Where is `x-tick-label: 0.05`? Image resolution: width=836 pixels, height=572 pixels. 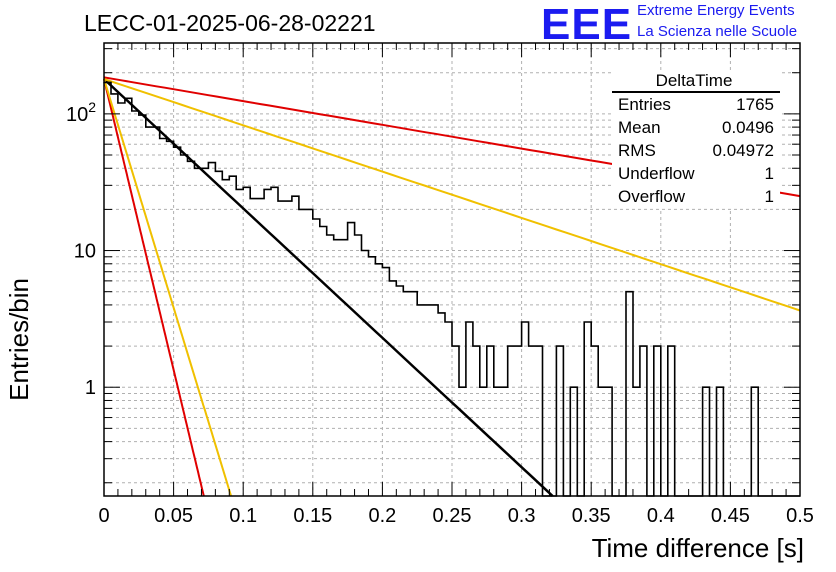
x-tick-label: 0.05 is located at coordinates (173, 516).